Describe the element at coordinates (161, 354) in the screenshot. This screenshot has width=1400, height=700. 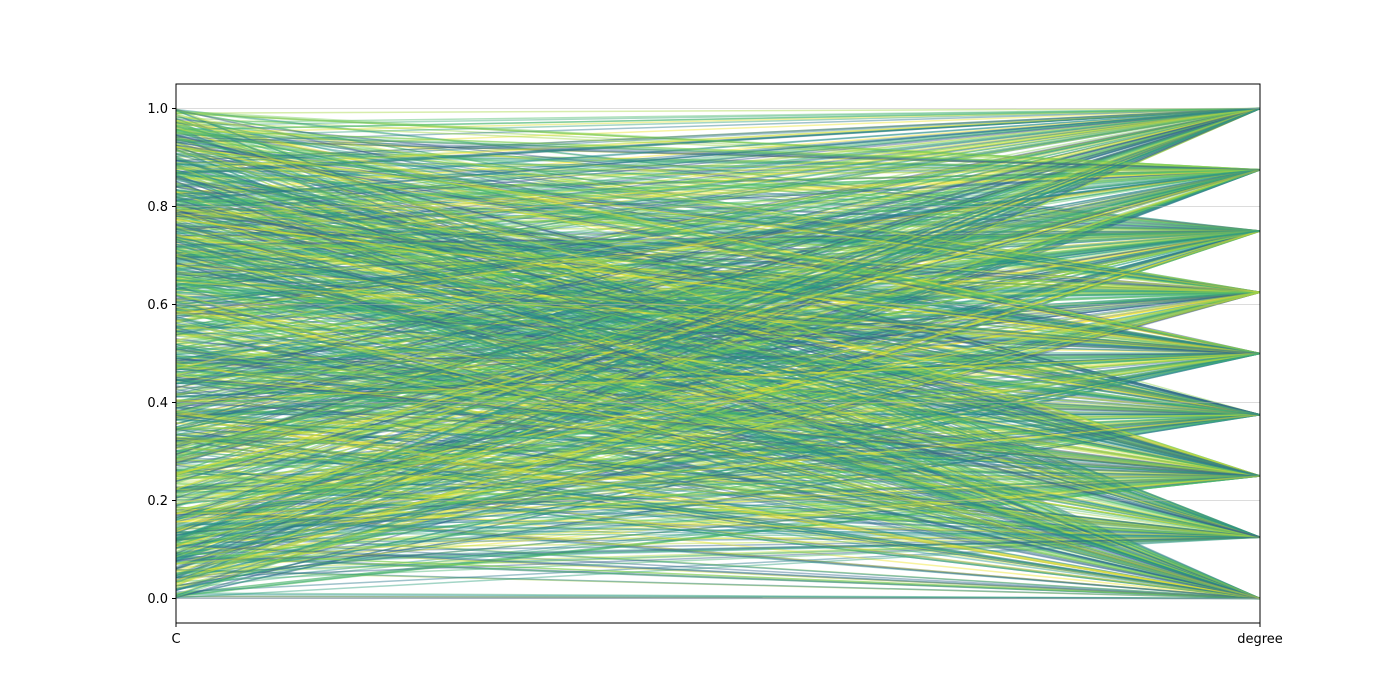
I see `y-ticks: 0.0 0.2 0.4 0.6 0.8 1.0` at that location.